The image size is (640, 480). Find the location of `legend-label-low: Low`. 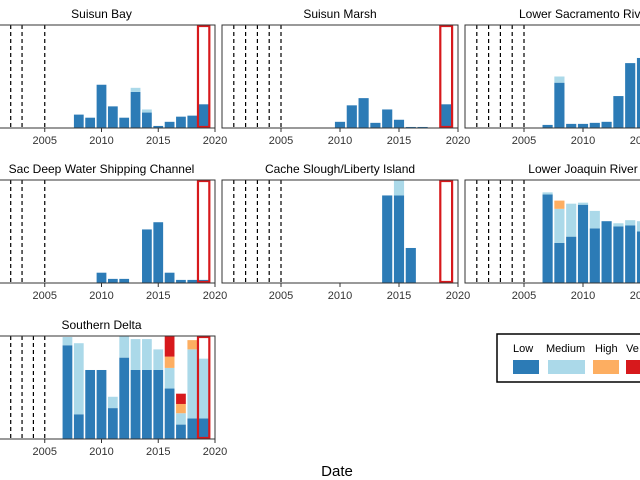

legend-label-low: Low is located at coordinates (523, 349).